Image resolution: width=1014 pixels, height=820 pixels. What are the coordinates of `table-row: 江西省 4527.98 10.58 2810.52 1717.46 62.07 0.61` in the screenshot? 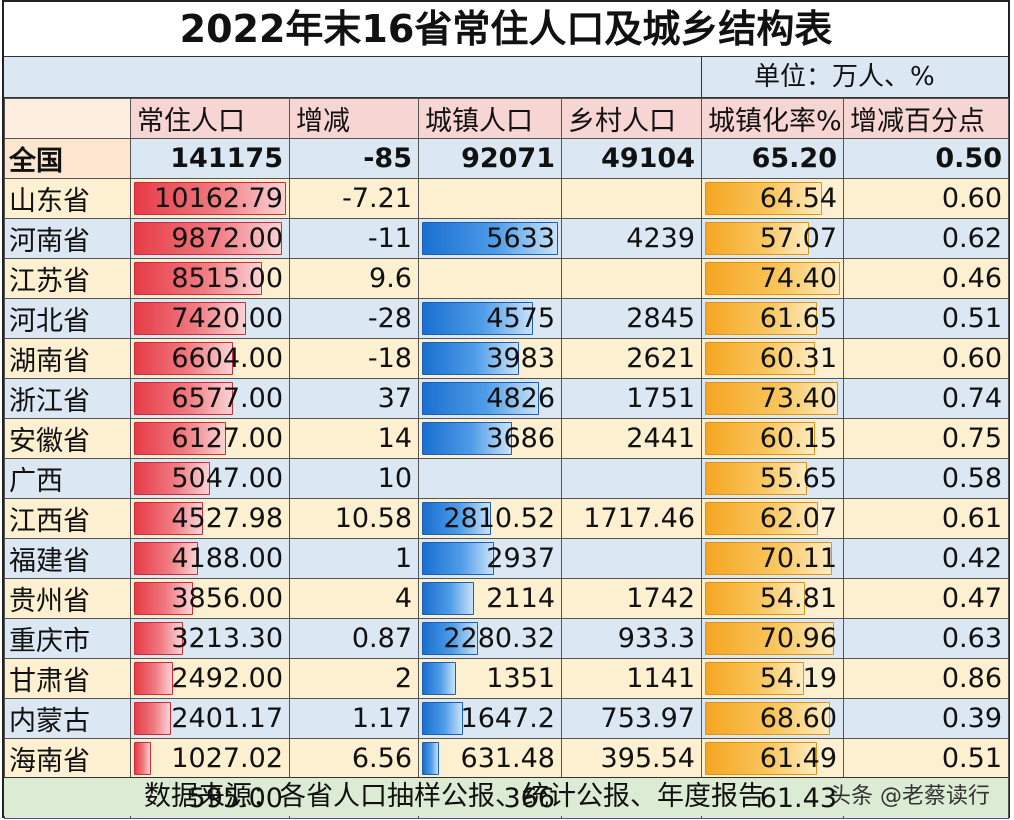 It's located at (506, 518).